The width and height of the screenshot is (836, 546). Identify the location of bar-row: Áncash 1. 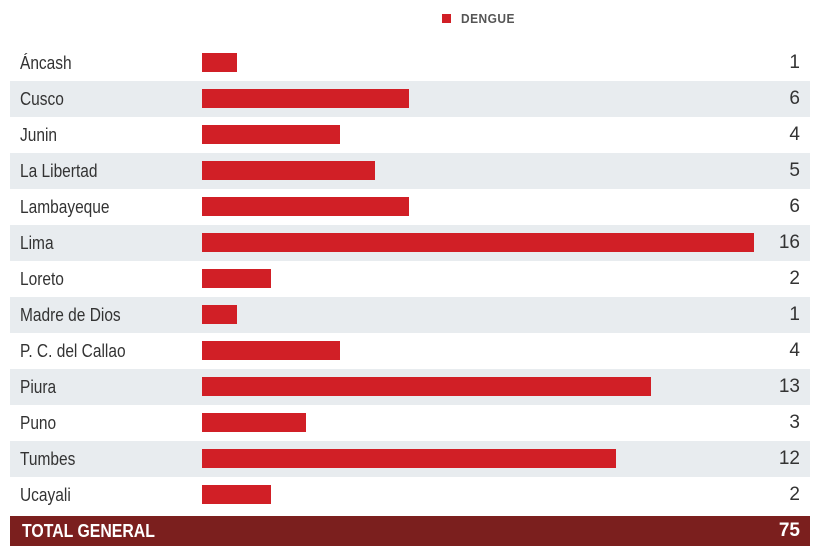
(410, 63).